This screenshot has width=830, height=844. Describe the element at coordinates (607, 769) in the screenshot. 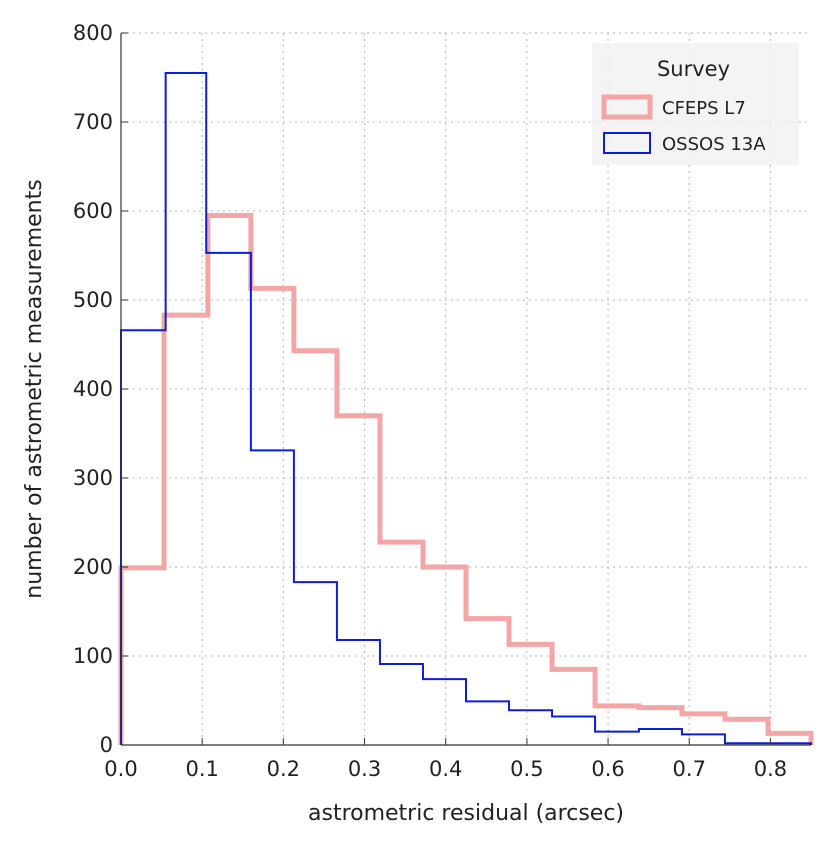

I see `x-tick-label: 0.6` at that location.